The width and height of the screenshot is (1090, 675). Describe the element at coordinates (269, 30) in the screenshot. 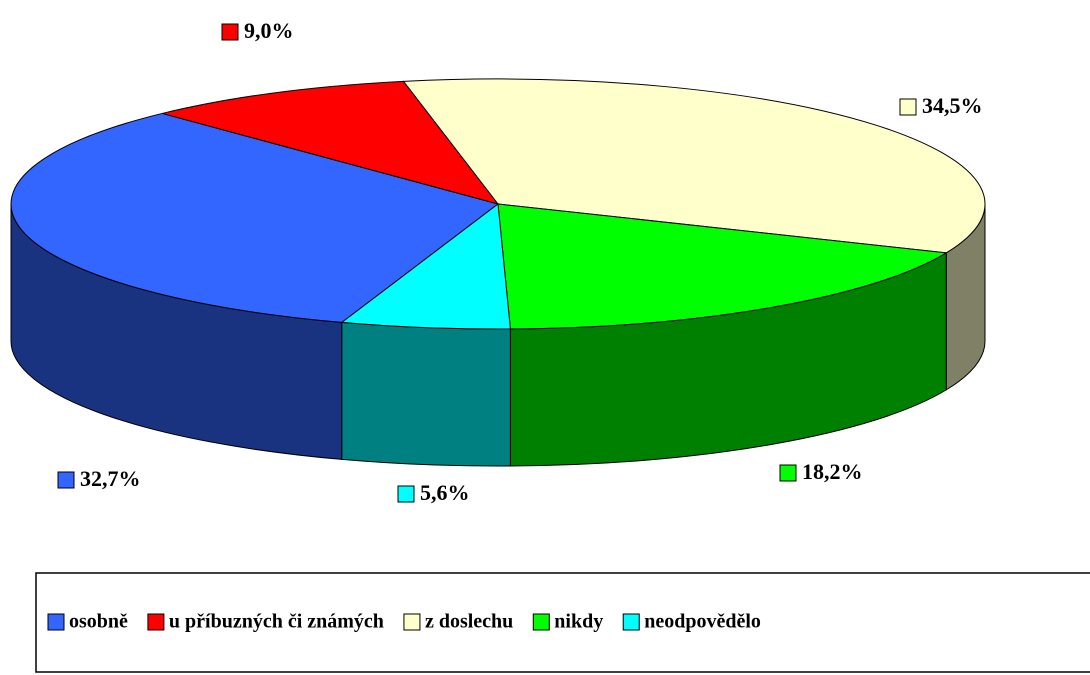

I see `value-label: 9,0%` at that location.